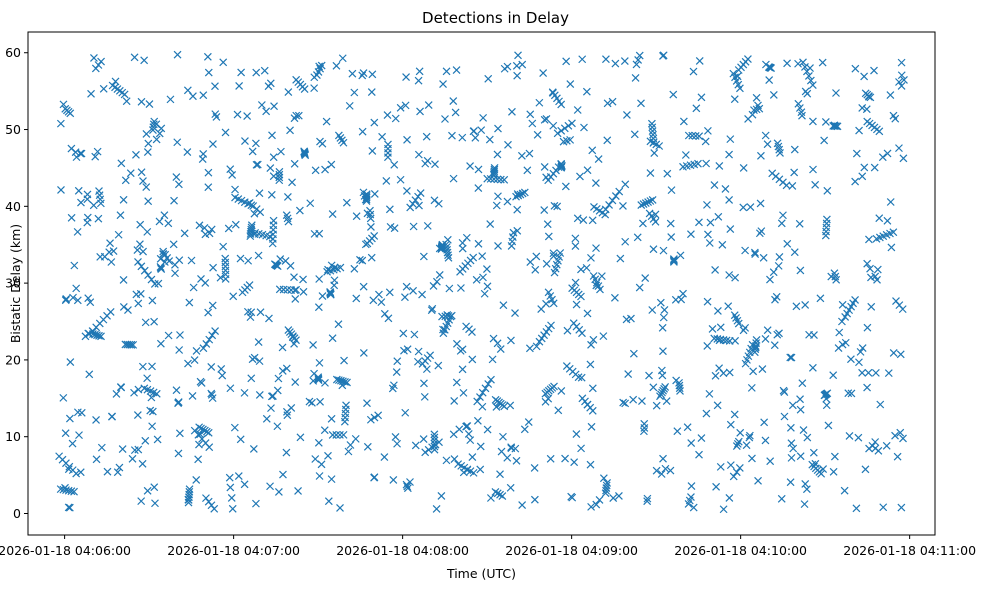 The width and height of the screenshot is (986, 590). Describe the element at coordinates (481, 573) in the screenshot. I see `x-axis-label: Time (UTC)` at that location.